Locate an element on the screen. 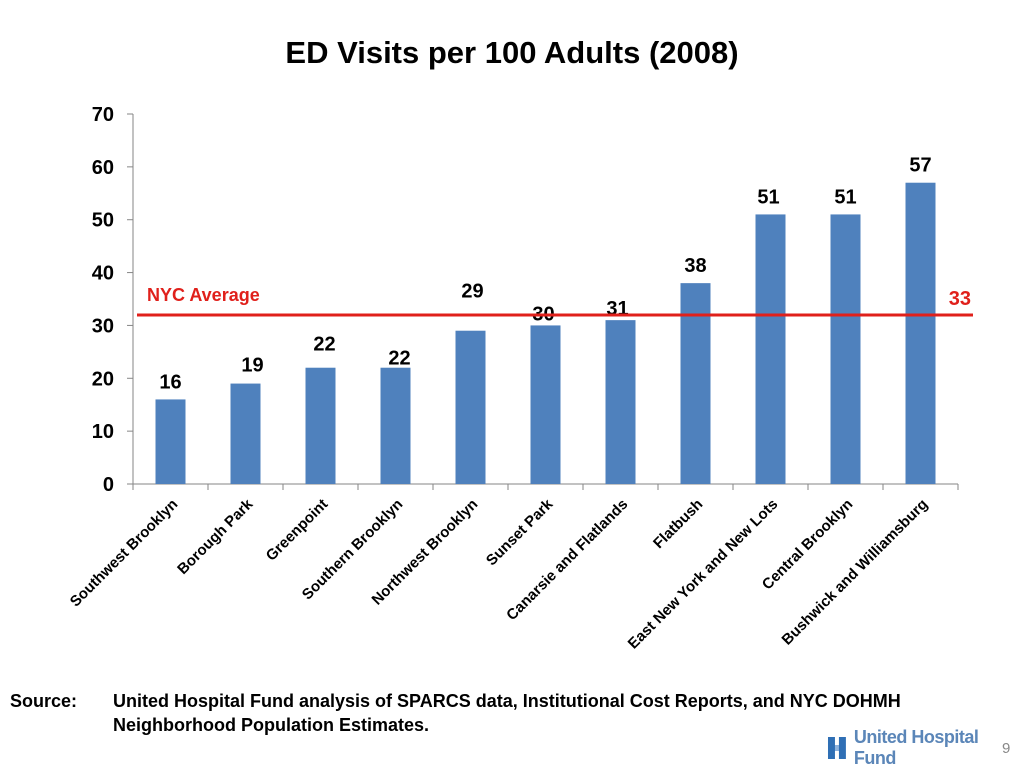  y-tick-label: 40 is located at coordinates (103, 274).